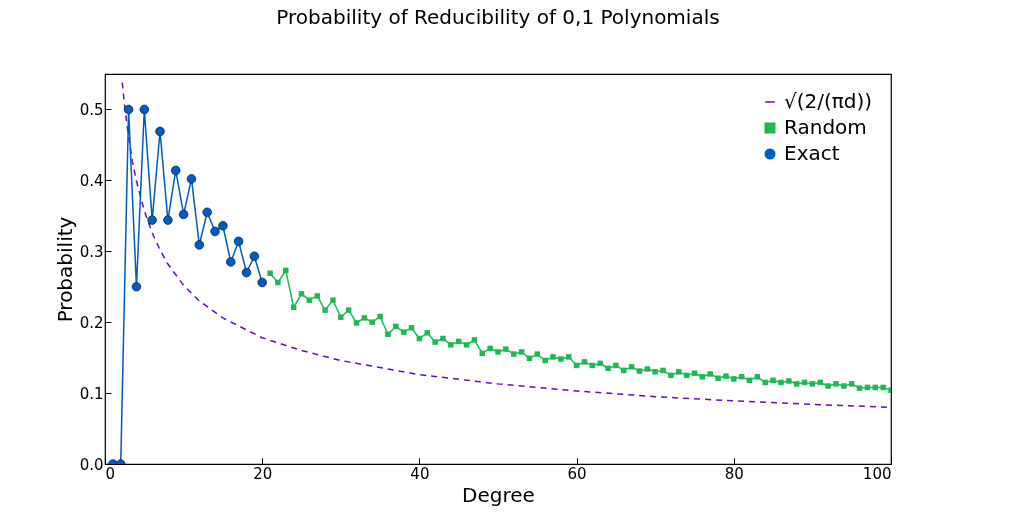  I want to click on y-tick-label: 0.5, so click(91, 109).